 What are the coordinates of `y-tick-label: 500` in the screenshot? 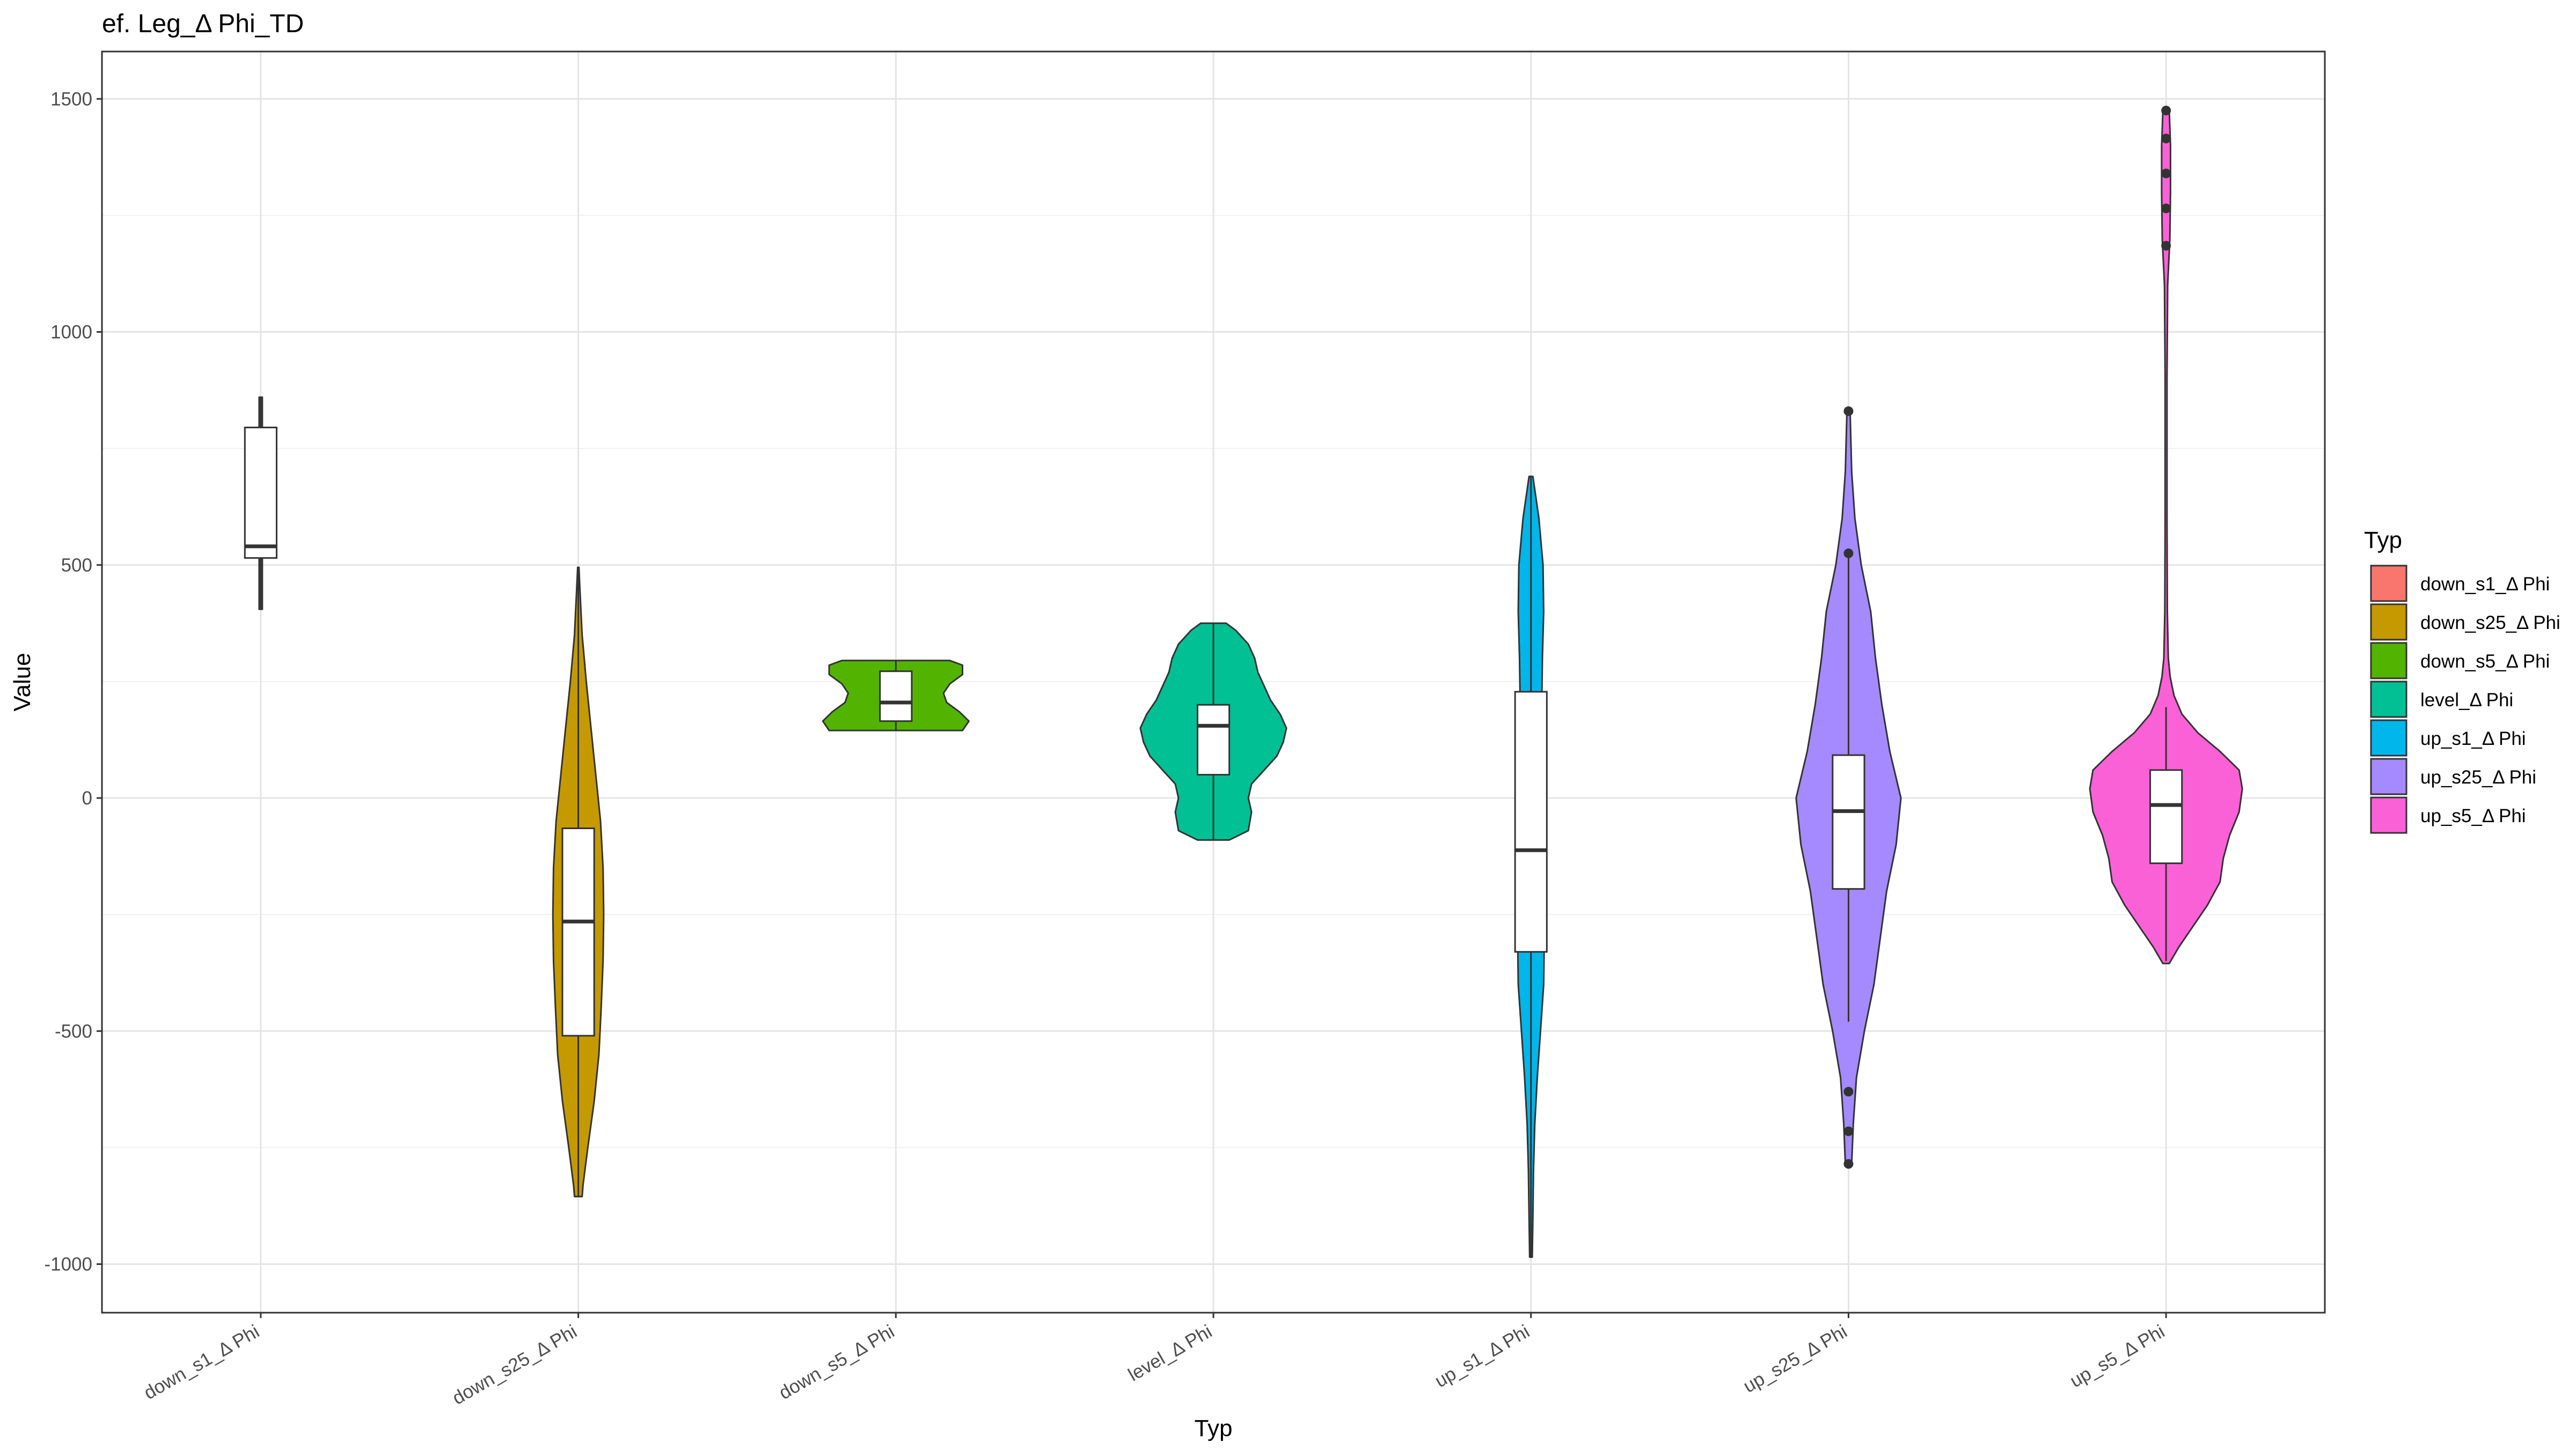 It's located at (76, 565).